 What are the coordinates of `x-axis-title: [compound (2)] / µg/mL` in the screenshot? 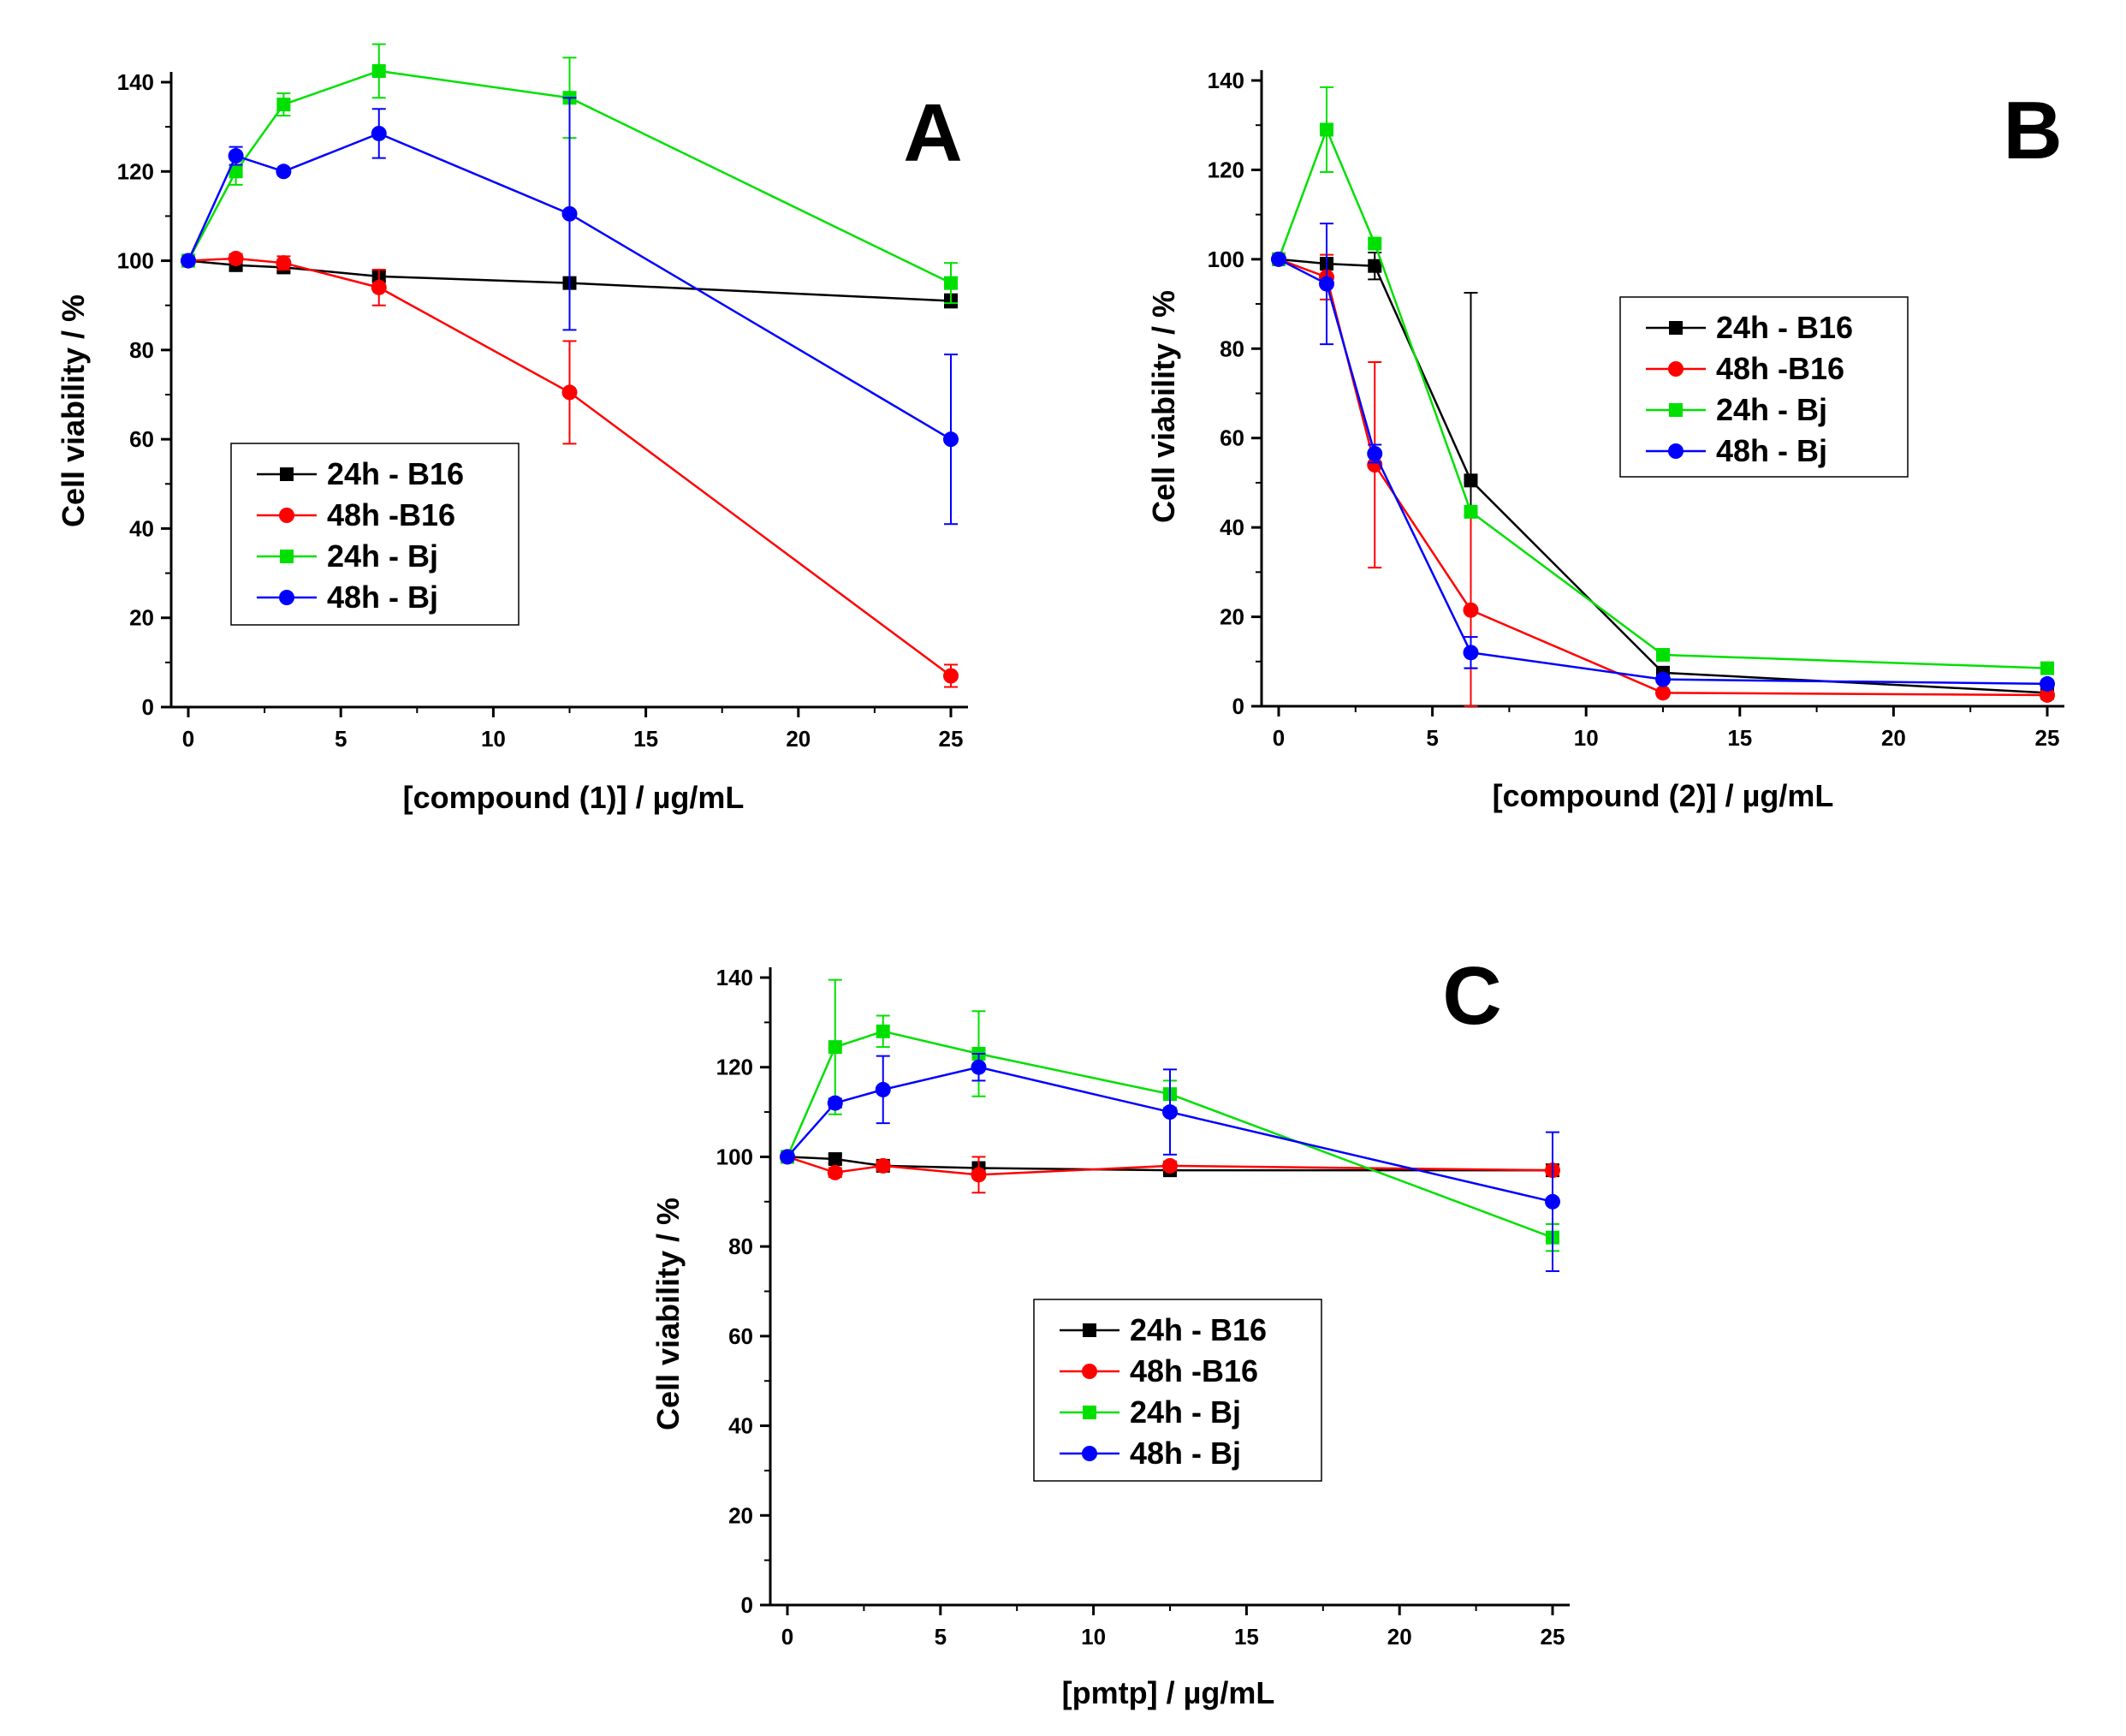 It's located at (1663, 796).